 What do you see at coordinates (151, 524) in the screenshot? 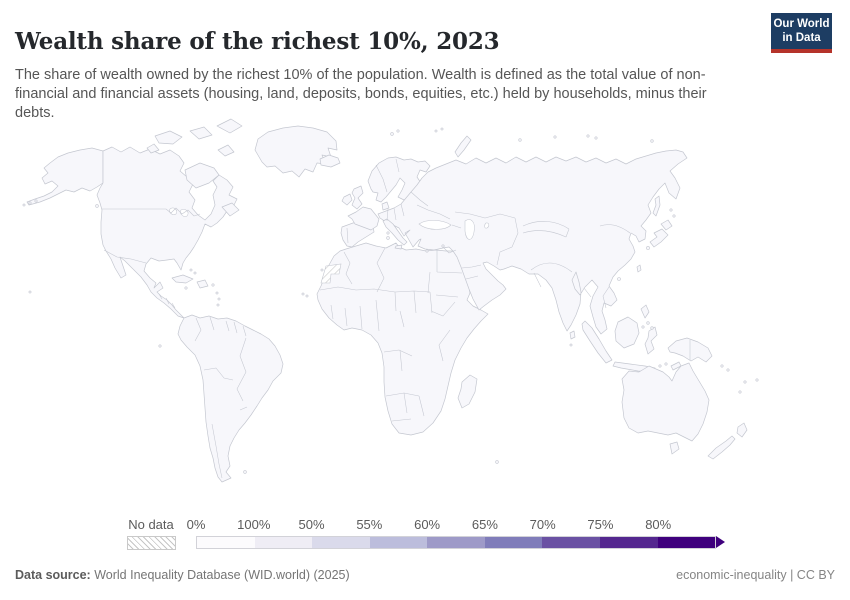
I see `legend-no-data-label: No data` at bounding box center [151, 524].